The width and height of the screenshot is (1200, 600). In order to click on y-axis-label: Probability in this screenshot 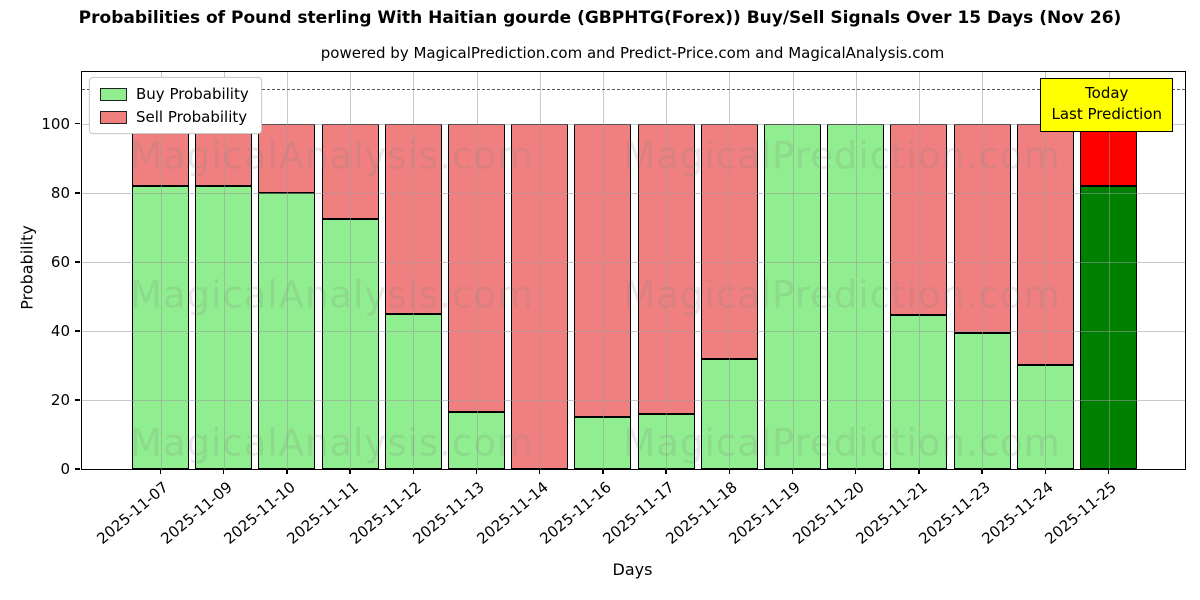, I will do `click(27, 267)`.